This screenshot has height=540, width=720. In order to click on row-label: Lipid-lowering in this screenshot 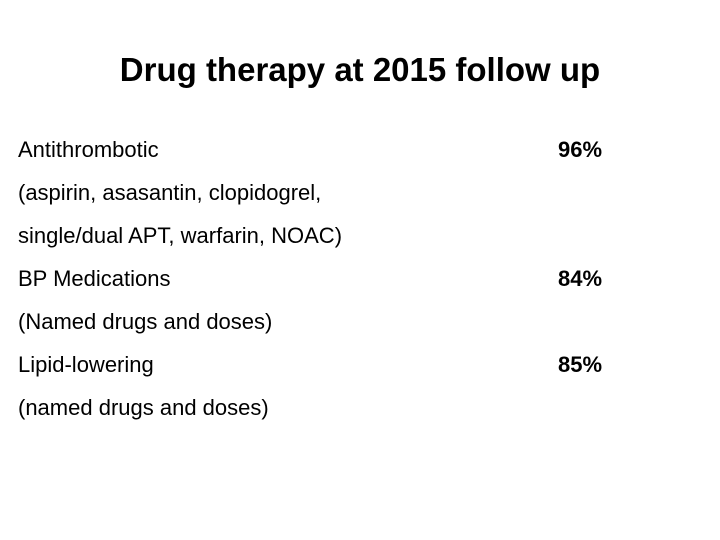, I will do `click(86, 364)`.